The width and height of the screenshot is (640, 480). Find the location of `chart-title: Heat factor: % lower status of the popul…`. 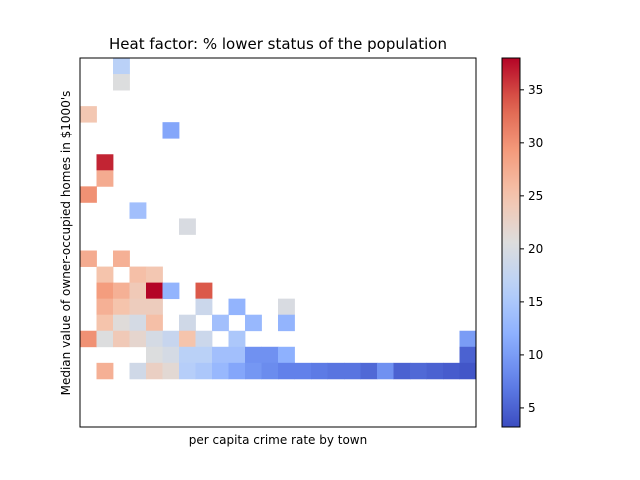

chart-title: Heat factor: % lower status of the popul… is located at coordinates (278, 44).